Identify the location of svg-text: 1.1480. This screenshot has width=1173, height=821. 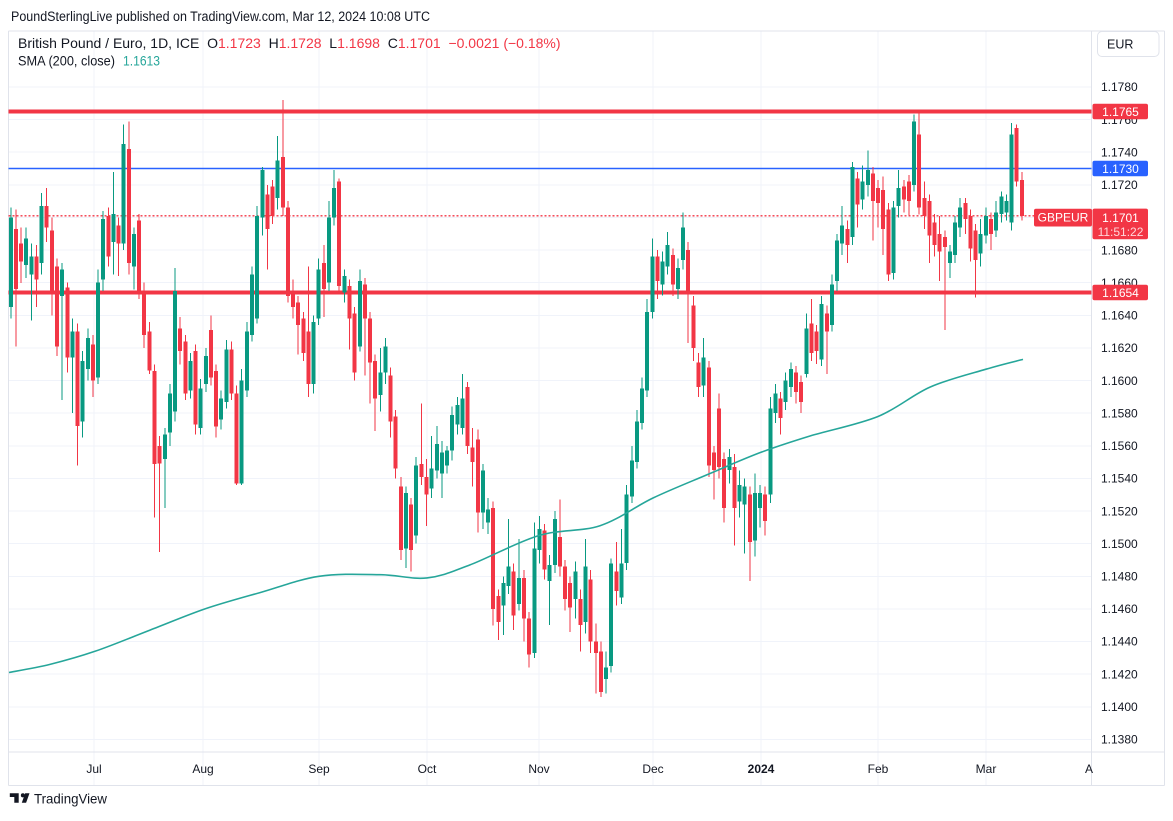
(1119, 577).